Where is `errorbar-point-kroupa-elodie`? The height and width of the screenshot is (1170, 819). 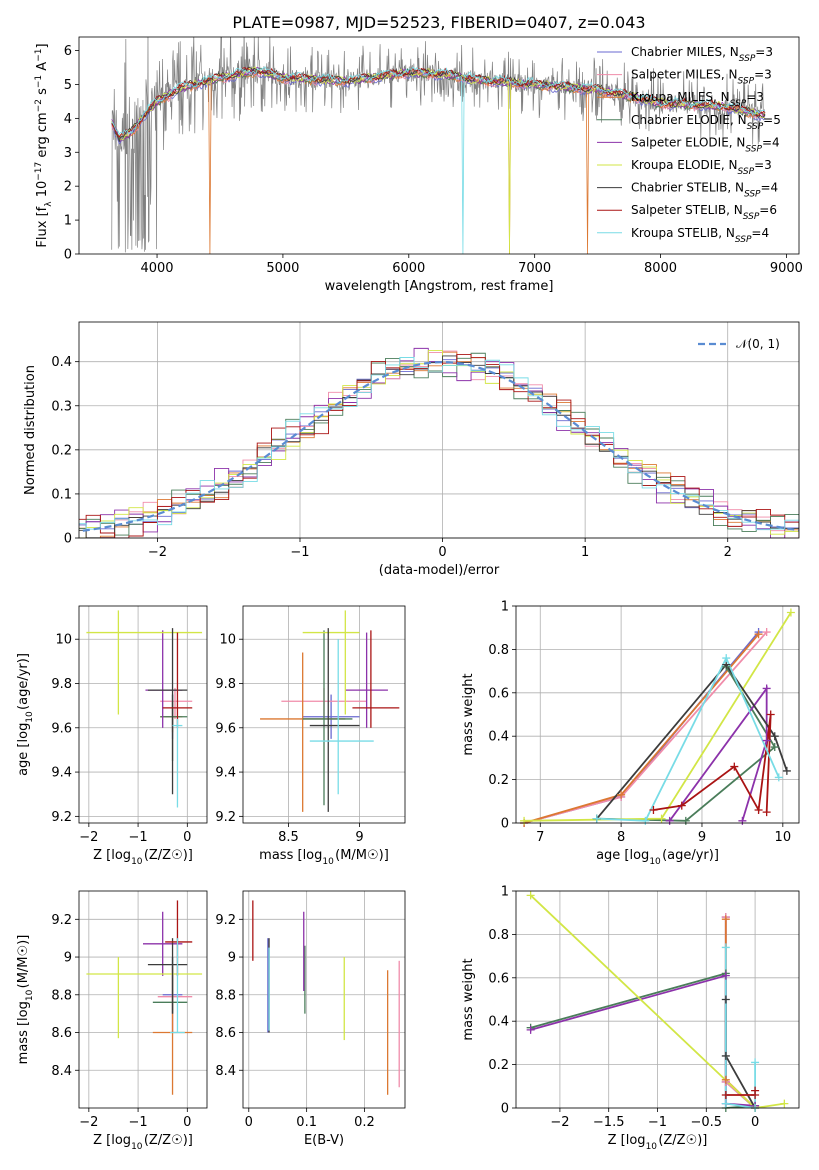 errorbar-point-kroupa-elodie is located at coordinates (331, 662).